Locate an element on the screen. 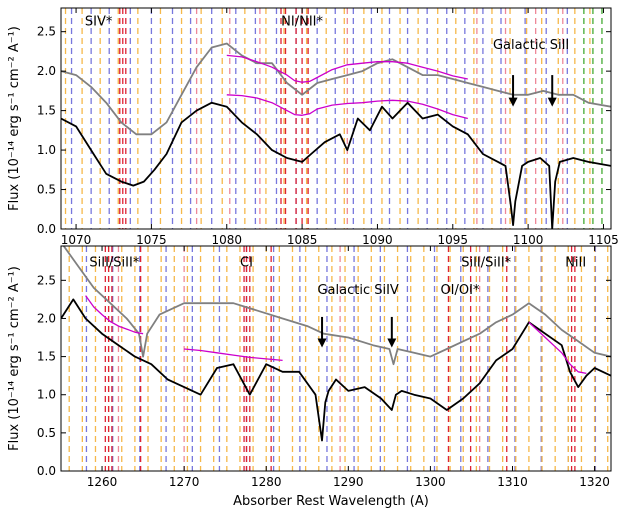 Image resolution: width=624 pixels, height=514 pixels. x-tick-label: 1095 is located at coordinates (453, 240).